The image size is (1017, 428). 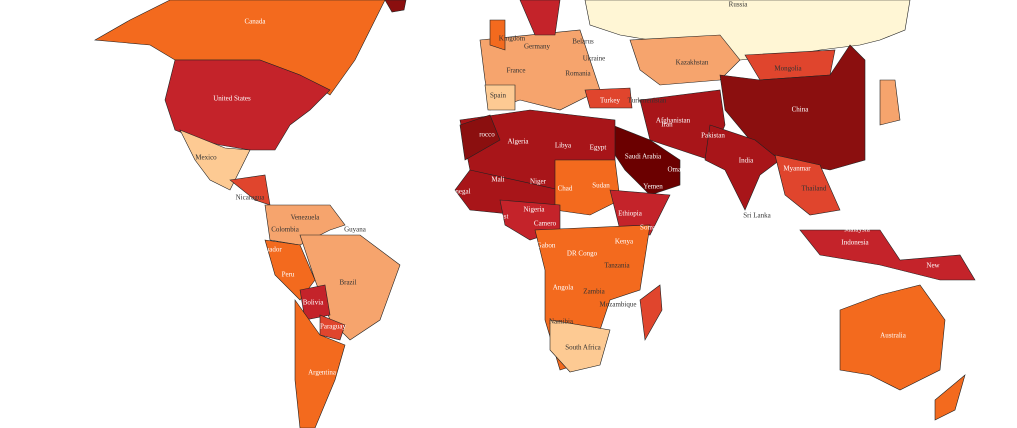 I want to click on country-label: Malaysia, so click(x=857, y=230).